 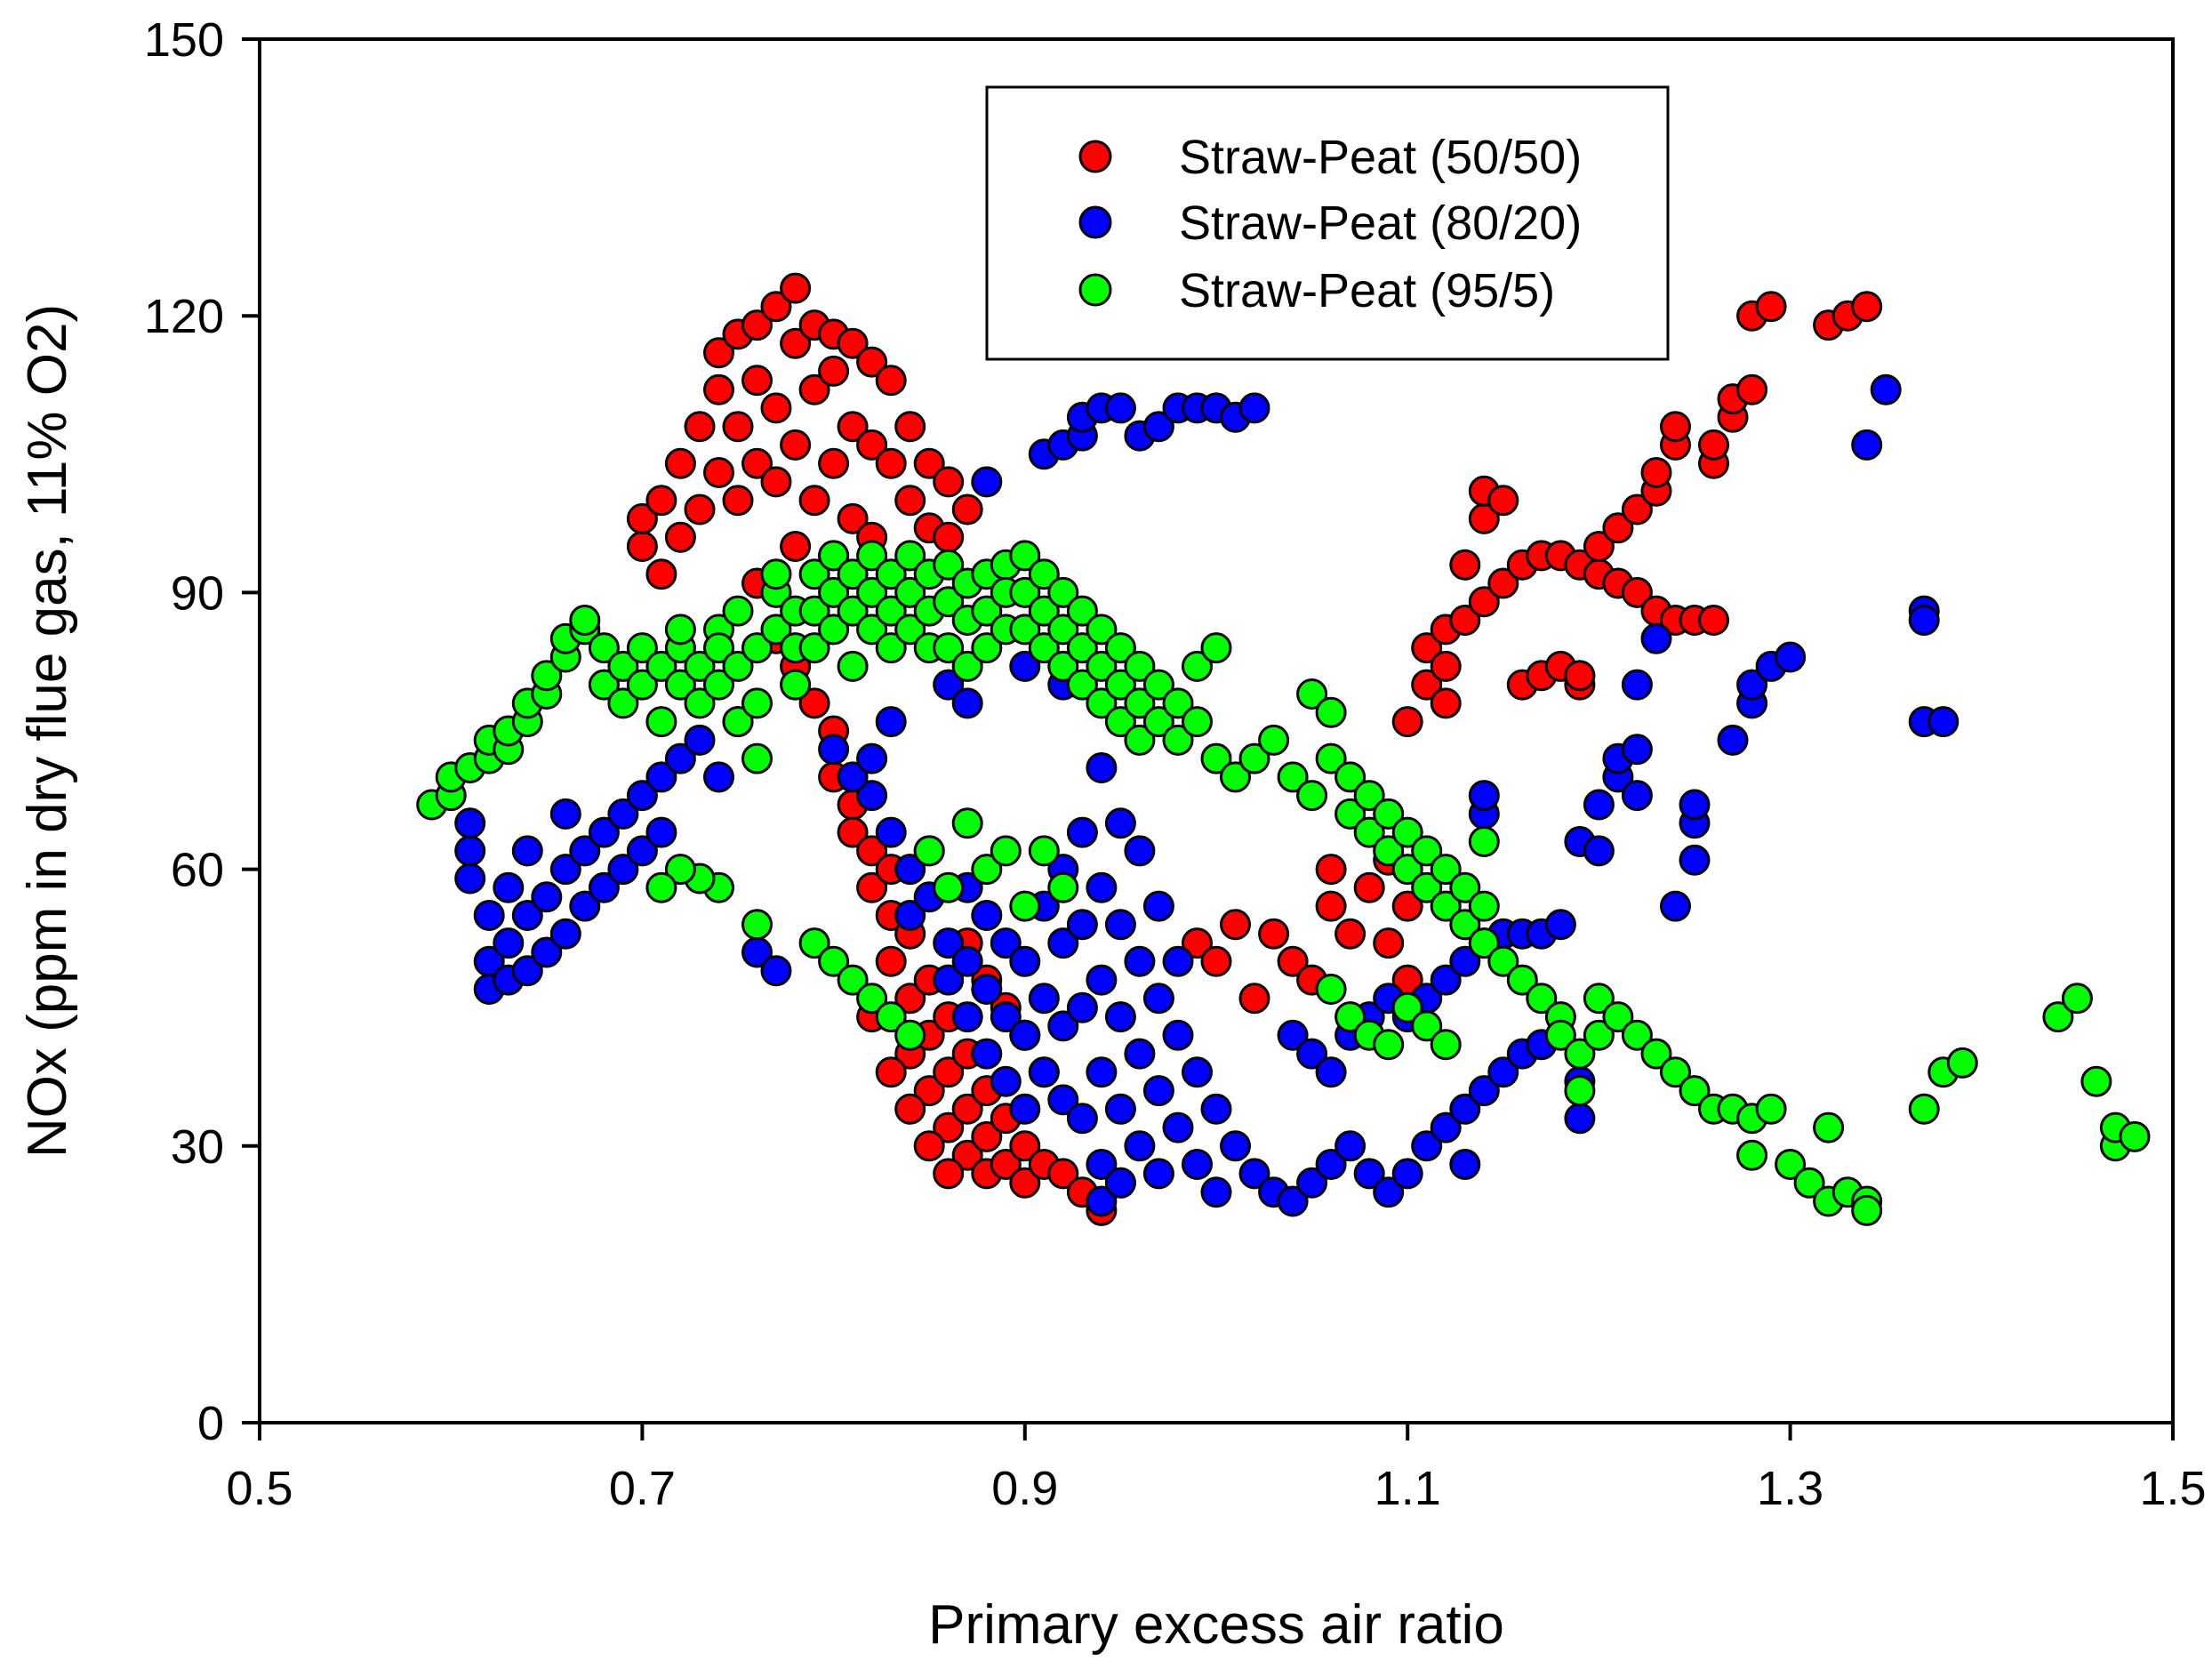 I want to click on y-tick-label: 30, so click(x=197, y=1147).